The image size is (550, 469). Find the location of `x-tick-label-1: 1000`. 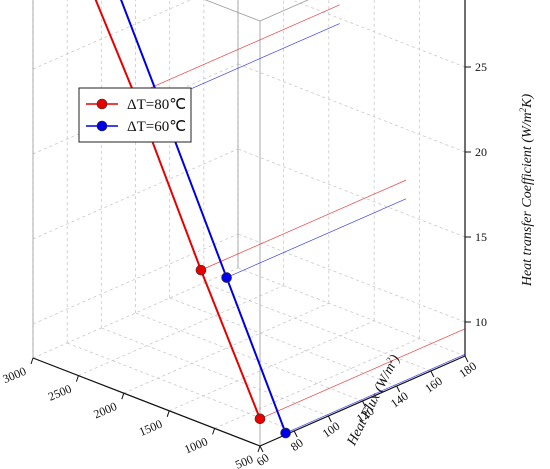

x-tick-label-1: 1000 is located at coordinates (196, 445).